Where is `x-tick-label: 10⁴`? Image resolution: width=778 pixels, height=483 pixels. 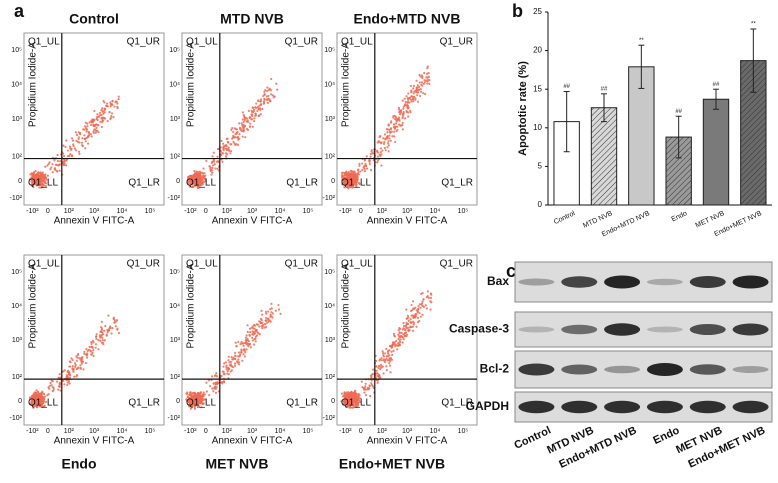
x-tick-label: 10⁴ is located at coordinates (435, 211).